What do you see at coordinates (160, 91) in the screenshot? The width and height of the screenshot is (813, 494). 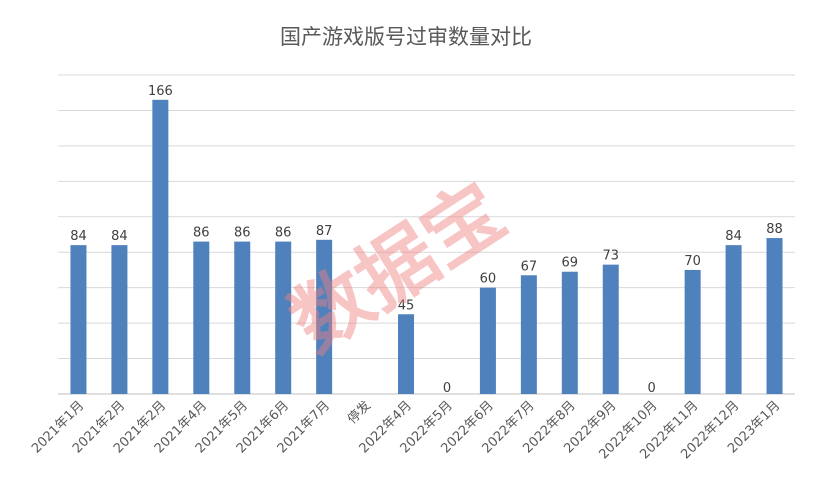 I see `data-label: 166` at bounding box center [160, 91].